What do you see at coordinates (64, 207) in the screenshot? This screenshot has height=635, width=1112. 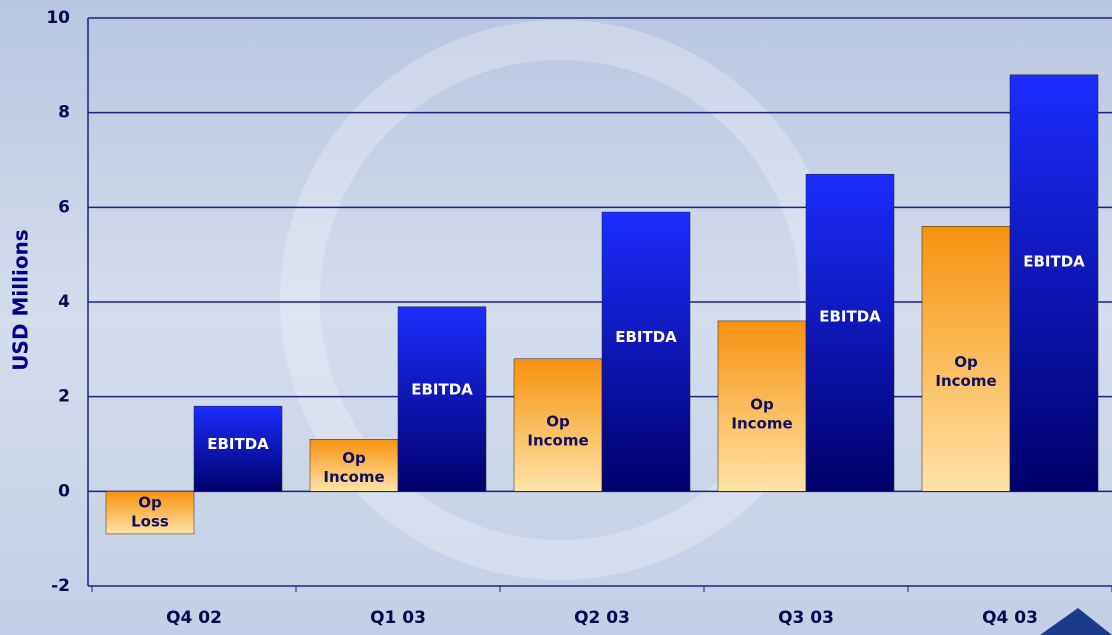 I see `y-tick-label: 6` at bounding box center [64, 207].